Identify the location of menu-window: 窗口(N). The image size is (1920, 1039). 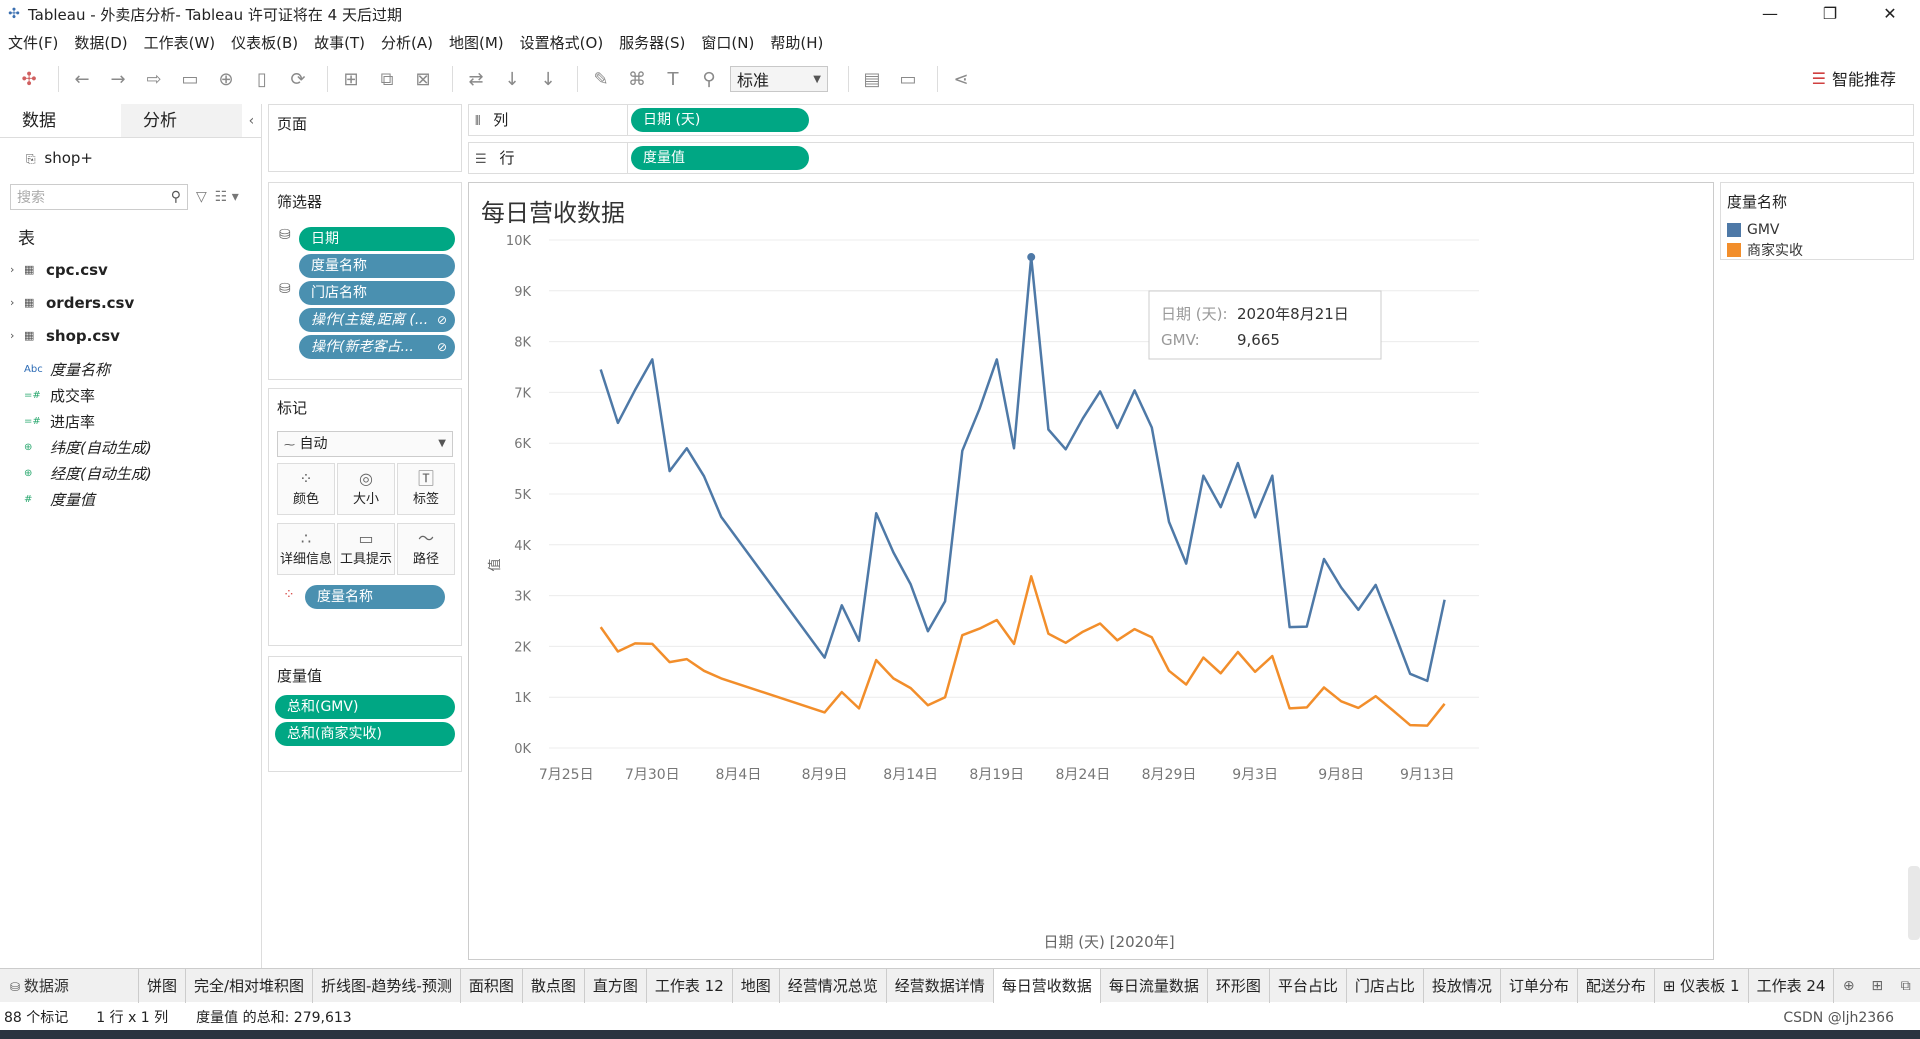
(728, 42).